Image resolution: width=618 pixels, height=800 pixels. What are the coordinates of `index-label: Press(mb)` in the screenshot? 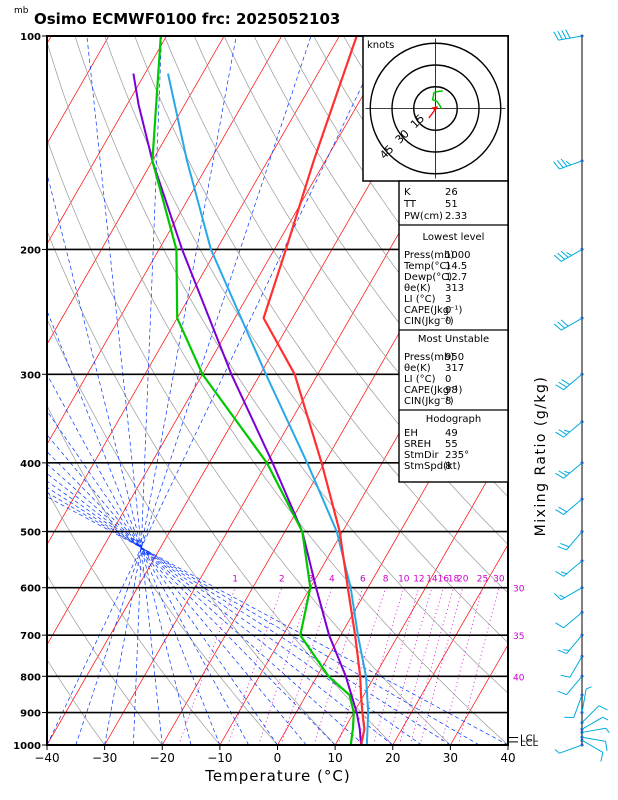 It's located at (429, 357).